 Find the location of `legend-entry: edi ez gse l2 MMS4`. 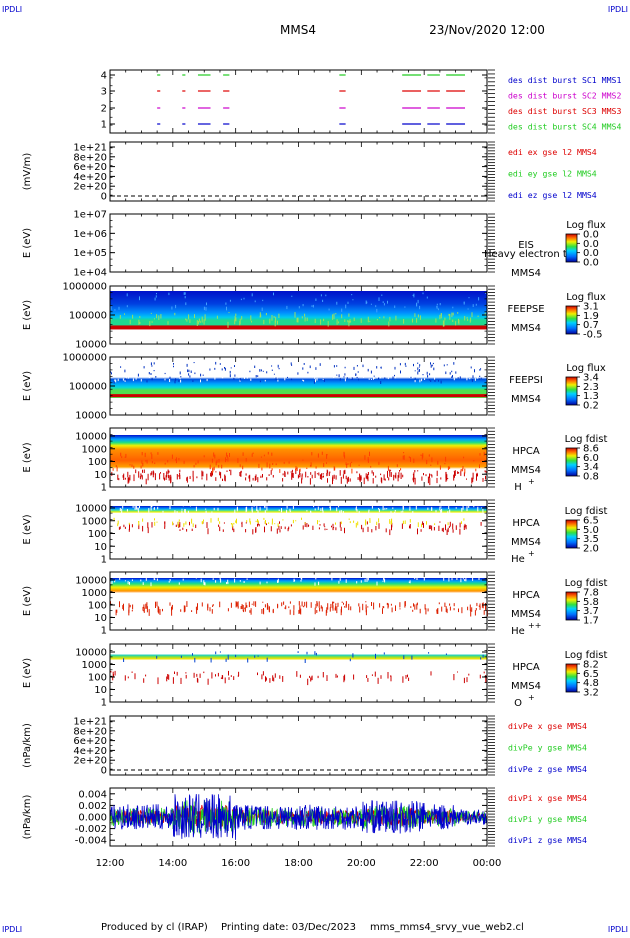

legend-entry: edi ez gse l2 MMS4 is located at coordinates (552, 195).